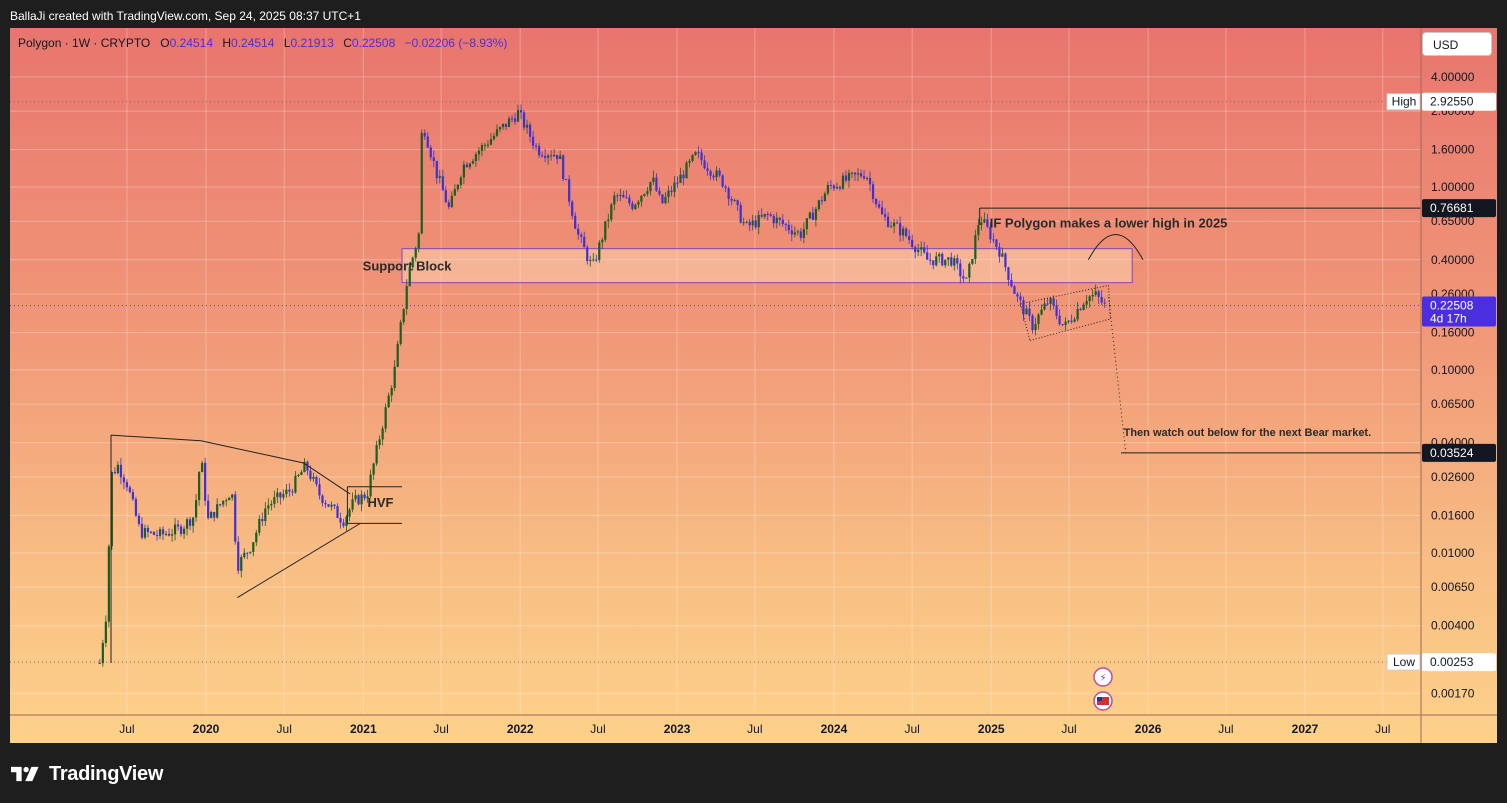 This screenshot has height=803, width=1507. Describe the element at coordinates (1453, 626) in the screenshot. I see `y-tick-label: 0.00400` at that location.